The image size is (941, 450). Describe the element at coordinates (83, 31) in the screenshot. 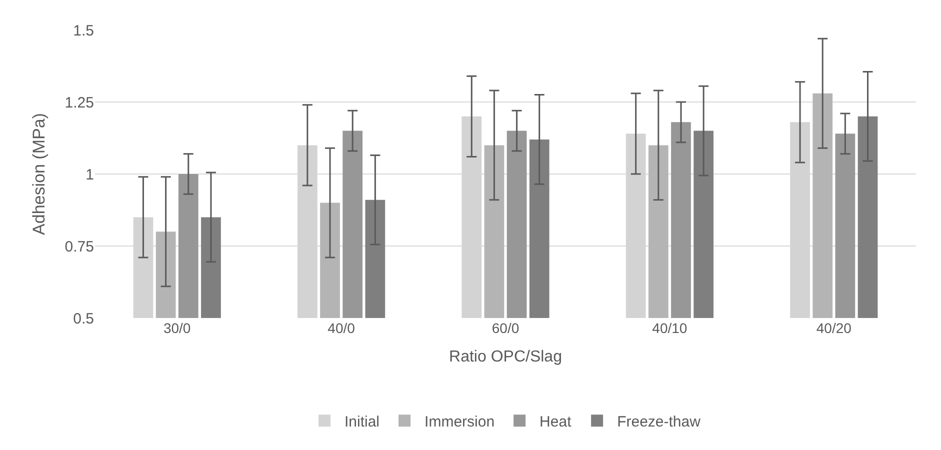

I see `y-tick-label: 1.5` at that location.